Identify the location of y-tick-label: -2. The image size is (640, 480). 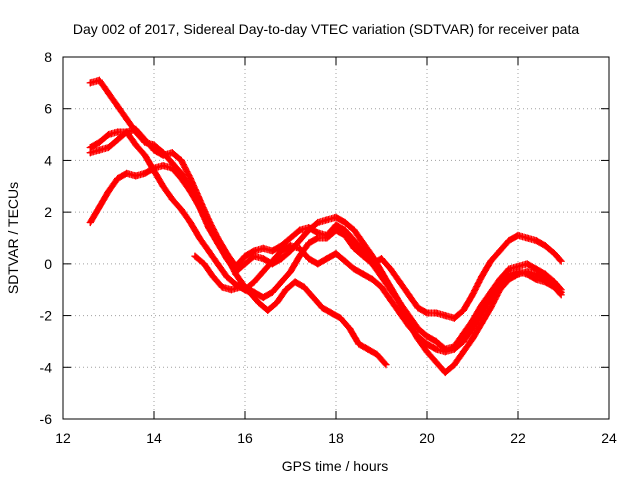
(46, 316).